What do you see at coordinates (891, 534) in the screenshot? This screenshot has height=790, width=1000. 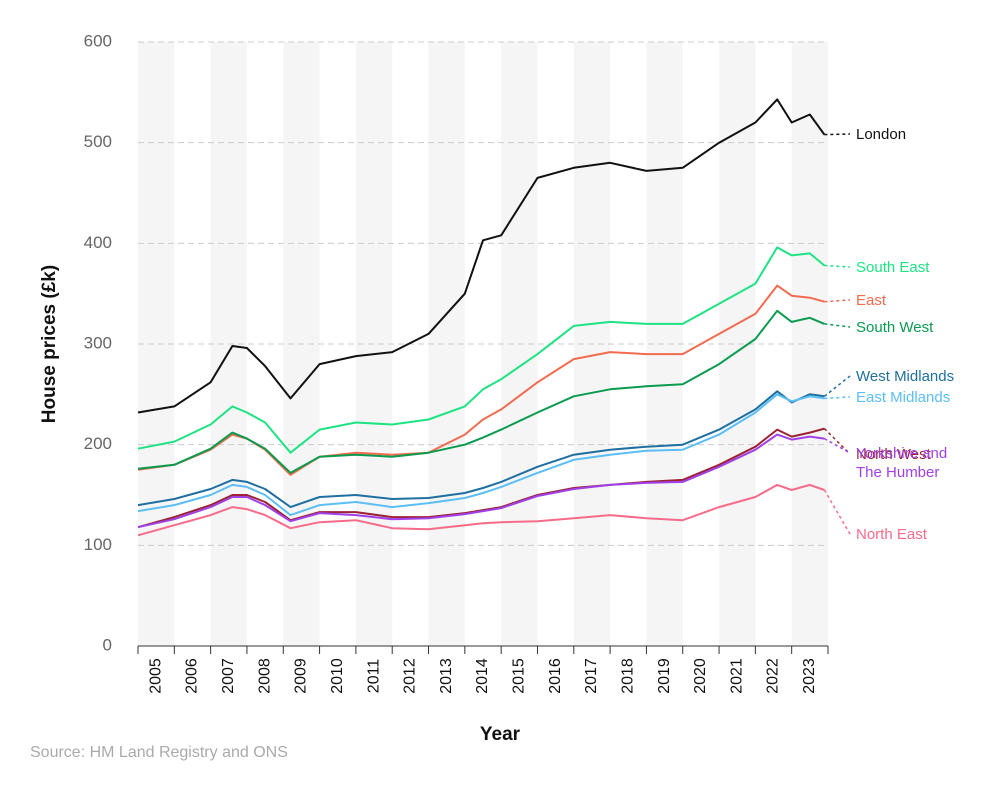 I see `series-label: North East` at bounding box center [891, 534].